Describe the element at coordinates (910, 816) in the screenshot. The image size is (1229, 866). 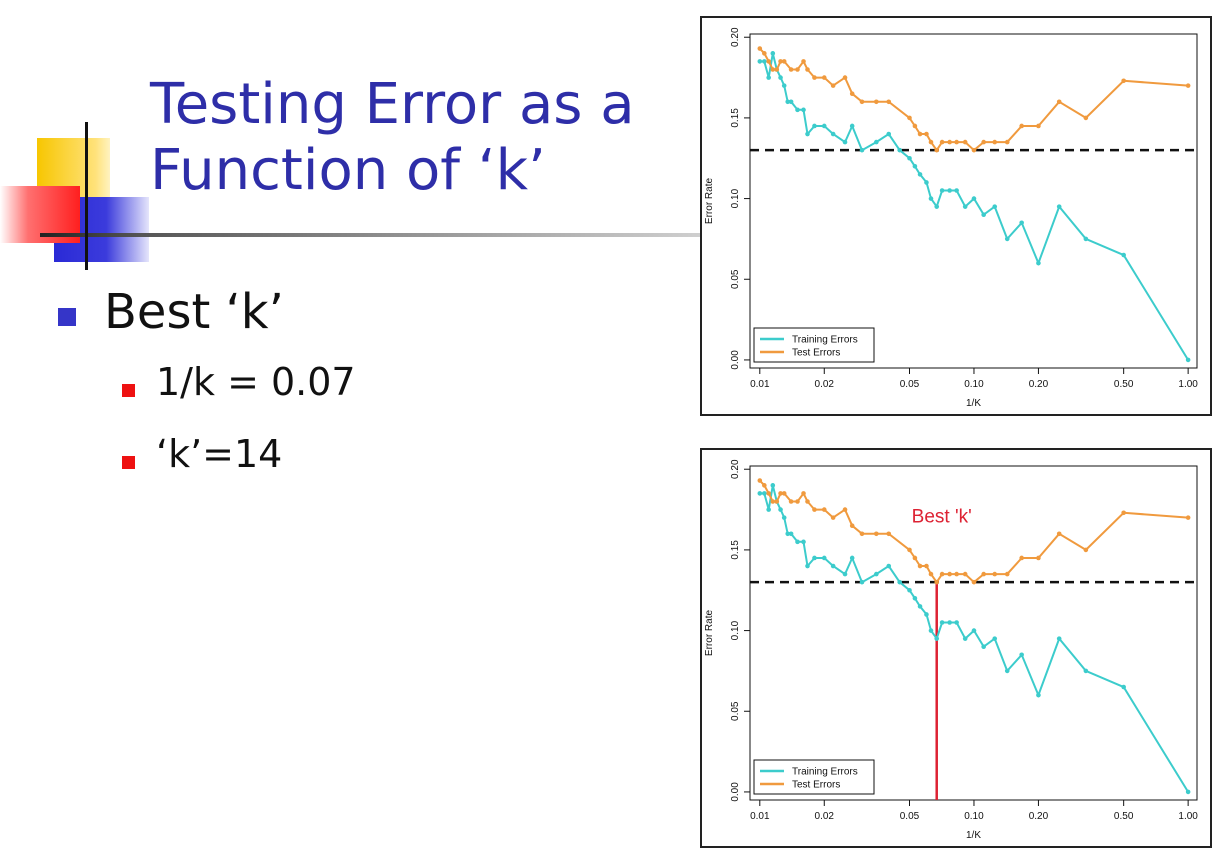
I see `x-tick-label: 0.05` at that location.